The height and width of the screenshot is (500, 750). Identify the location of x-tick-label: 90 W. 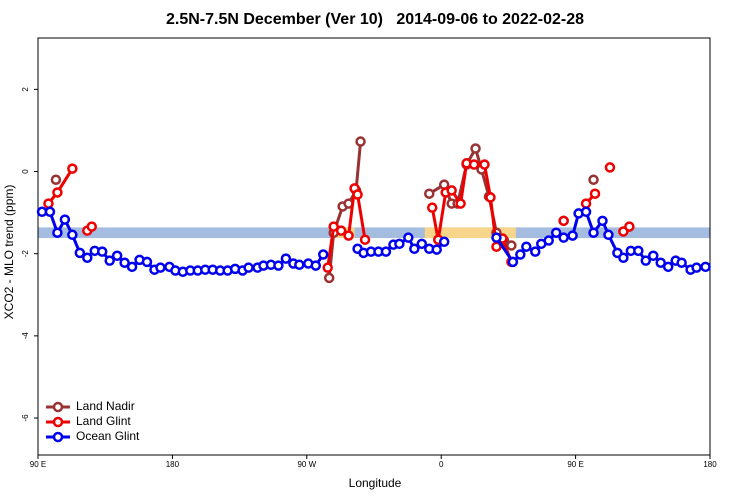
(306, 464).